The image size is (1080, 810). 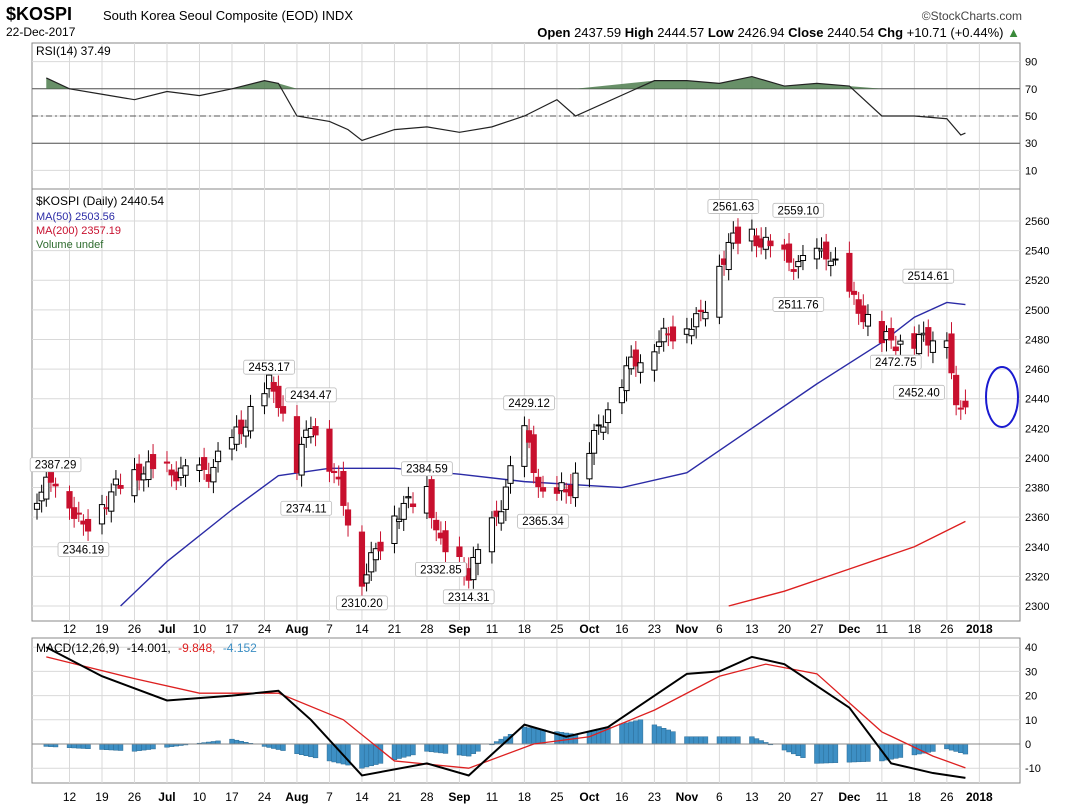 I want to click on low-value: 2426.94, so click(x=761, y=32).